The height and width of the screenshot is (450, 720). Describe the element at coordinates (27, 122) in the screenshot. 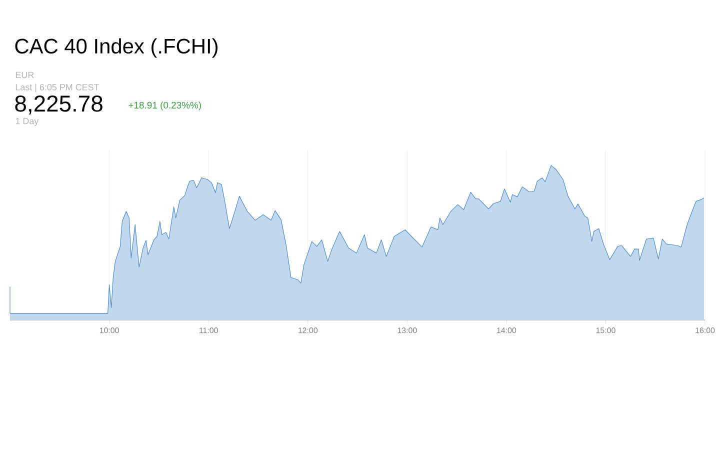

I see `text: 1 Day` at that location.